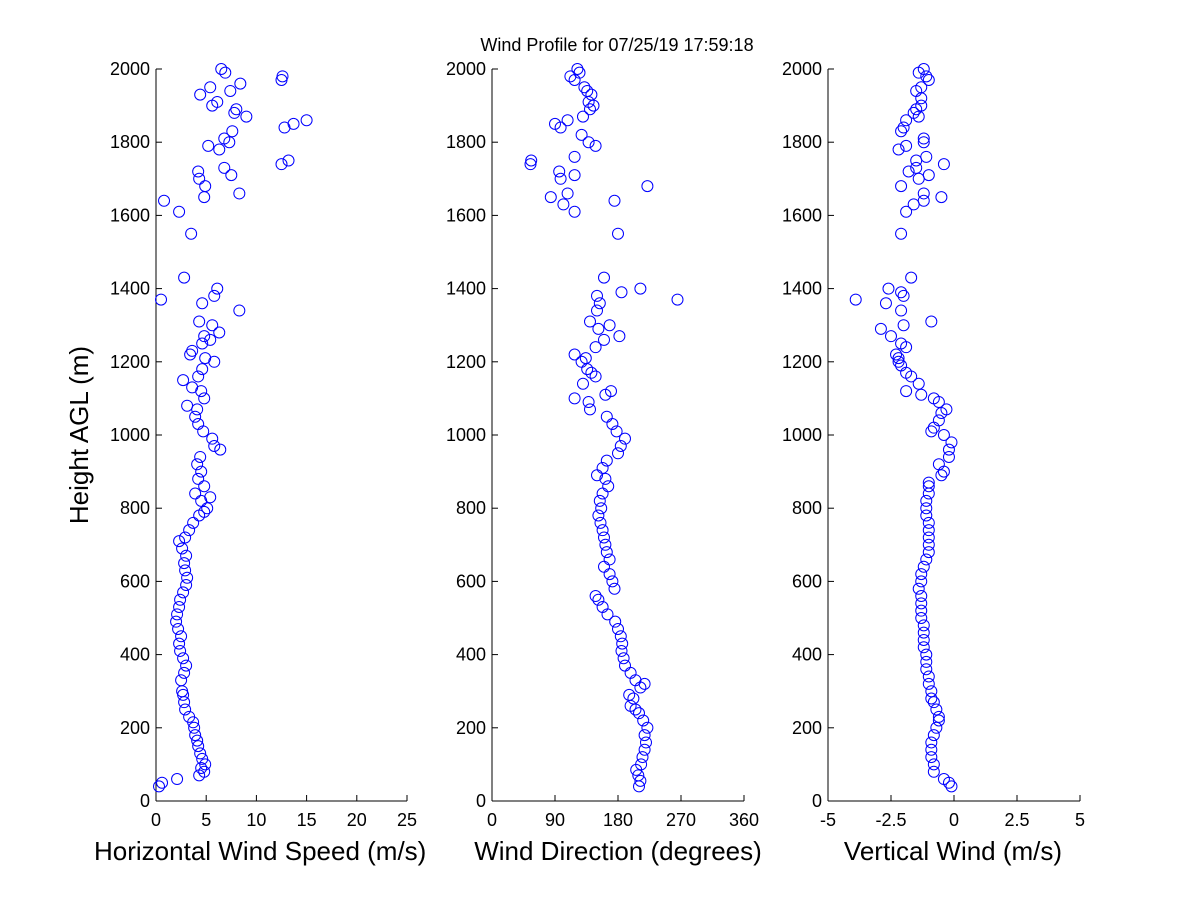 The width and height of the screenshot is (1200, 900). Describe the element at coordinates (618, 851) in the screenshot. I see `x-axis-title: Wind Direction (degrees)` at that location.